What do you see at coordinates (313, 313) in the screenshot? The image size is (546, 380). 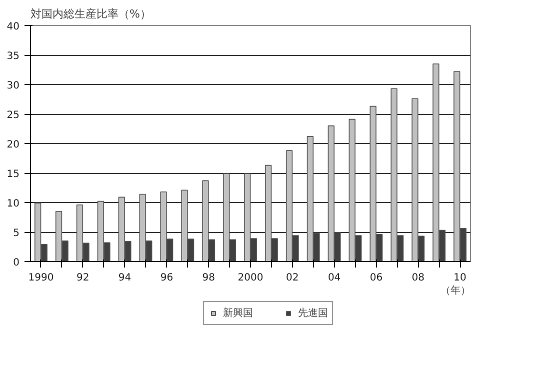 I see `legend-label: 先進国` at bounding box center [313, 313].